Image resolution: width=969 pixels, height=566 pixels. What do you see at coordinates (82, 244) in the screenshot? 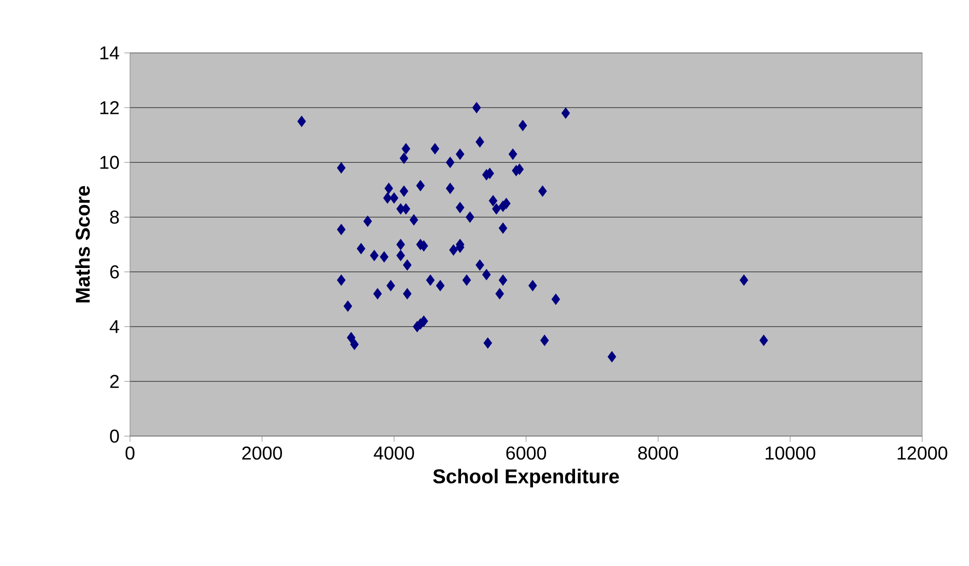
I see `y-axis-title: Maths Score` at bounding box center [82, 244].